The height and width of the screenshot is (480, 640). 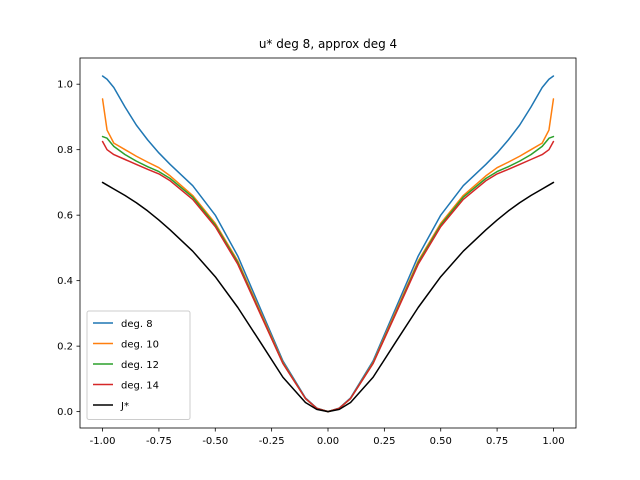 I want to click on legend-entry: J*, so click(x=124, y=406).